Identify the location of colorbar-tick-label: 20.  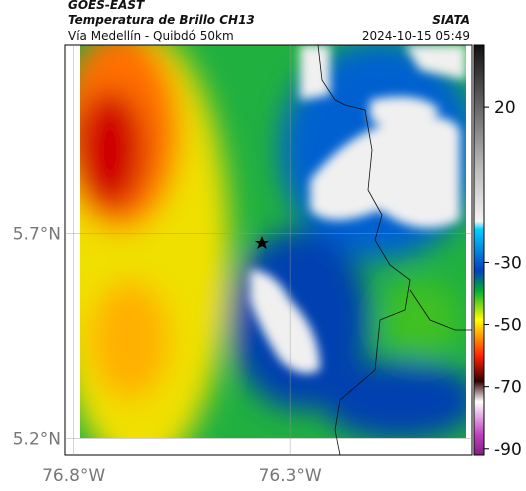
(505, 108).